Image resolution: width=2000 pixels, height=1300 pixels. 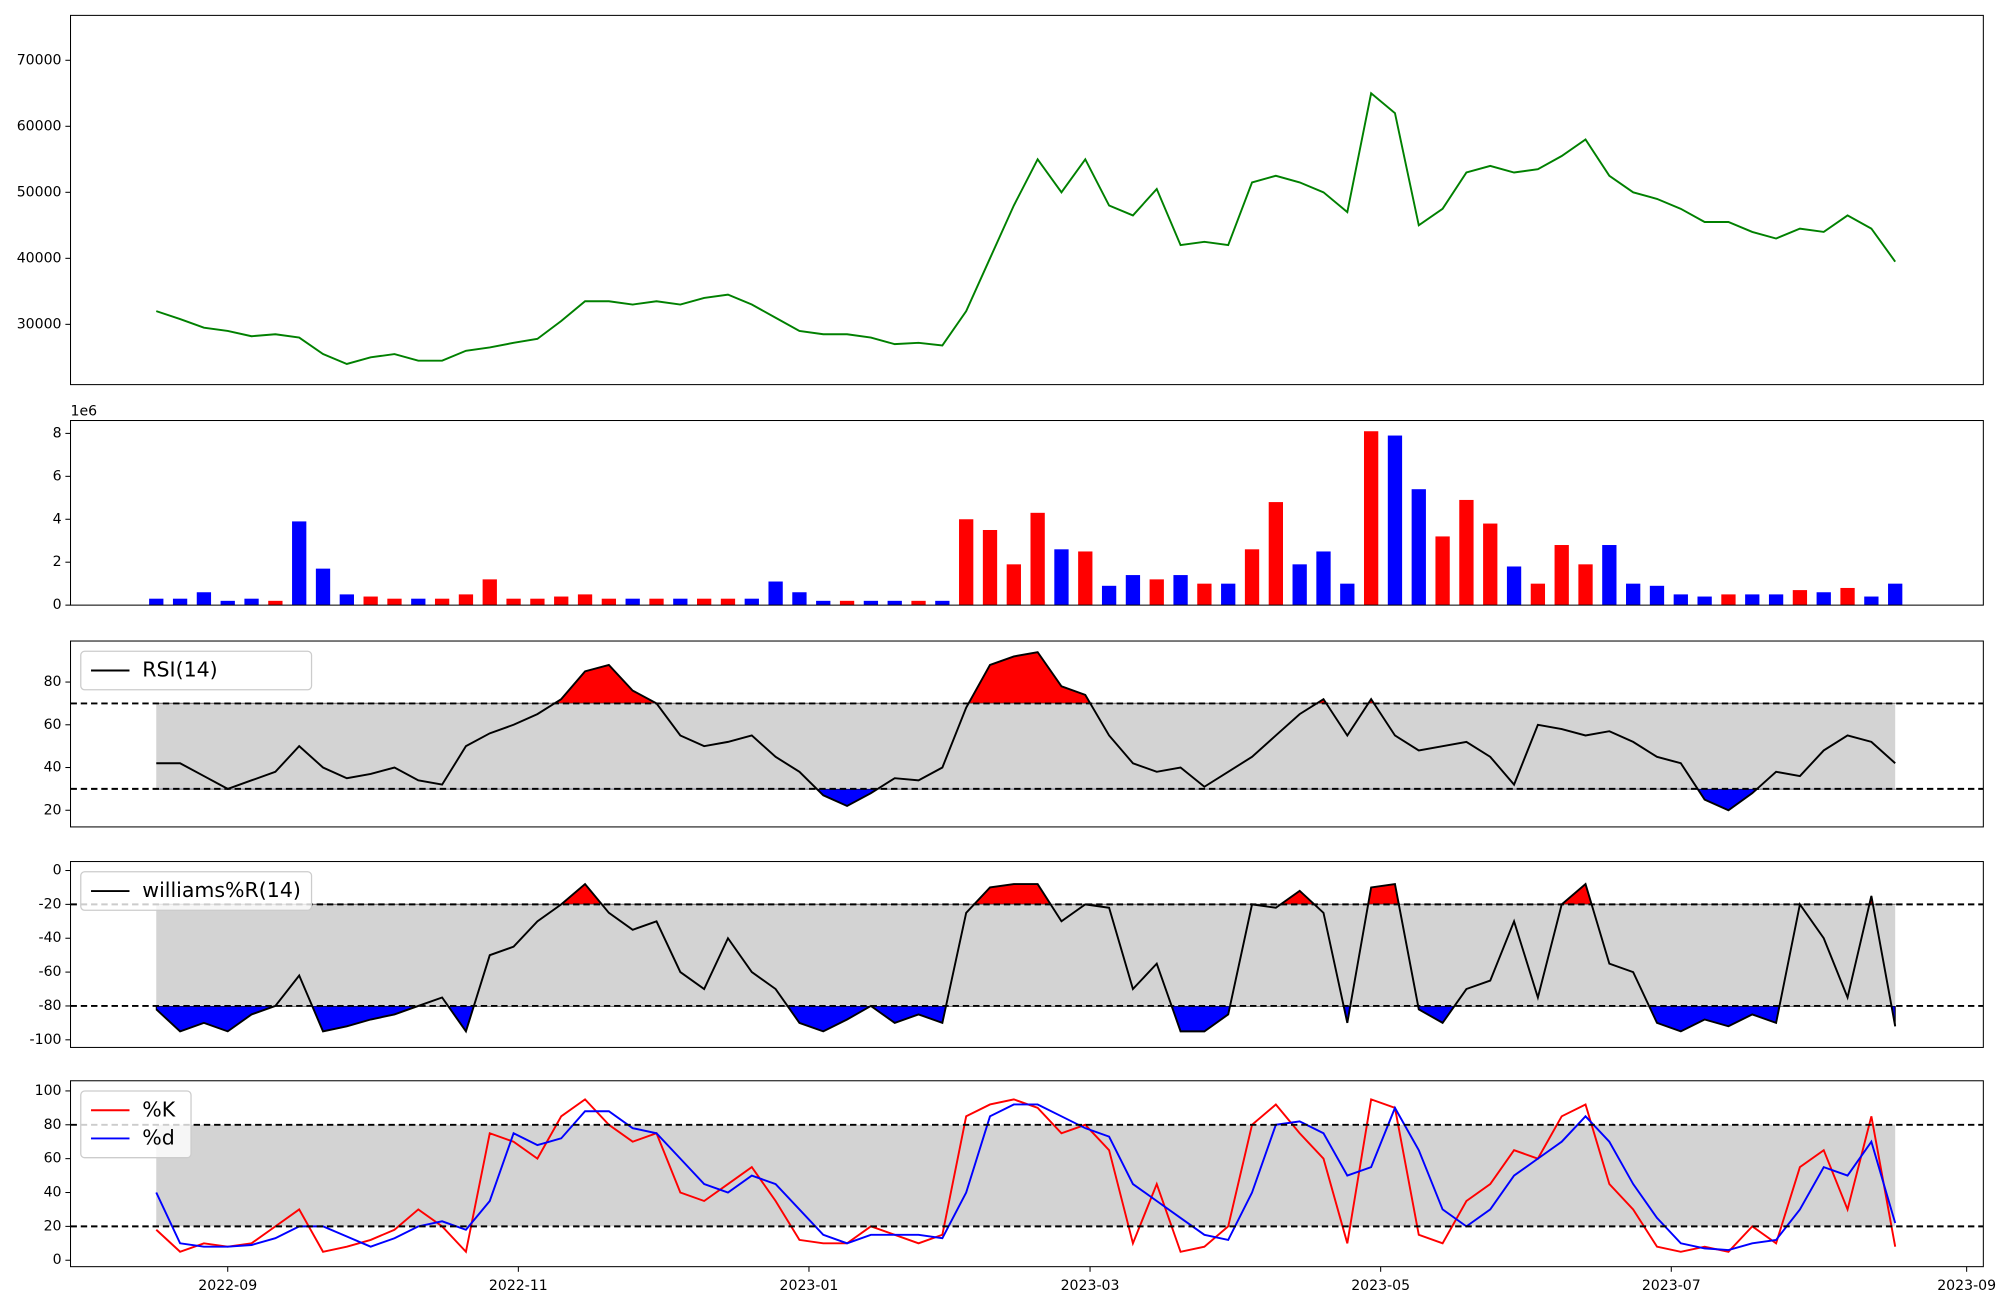 I want to click on y-tick-label: 6, so click(x=57, y=476).